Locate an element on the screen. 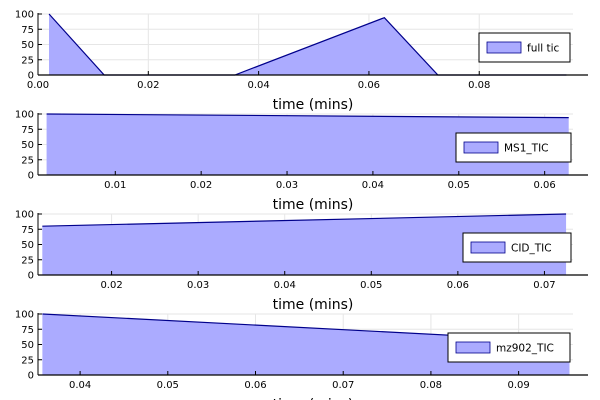  x-tick-label: 0.00 is located at coordinates (38, 85).